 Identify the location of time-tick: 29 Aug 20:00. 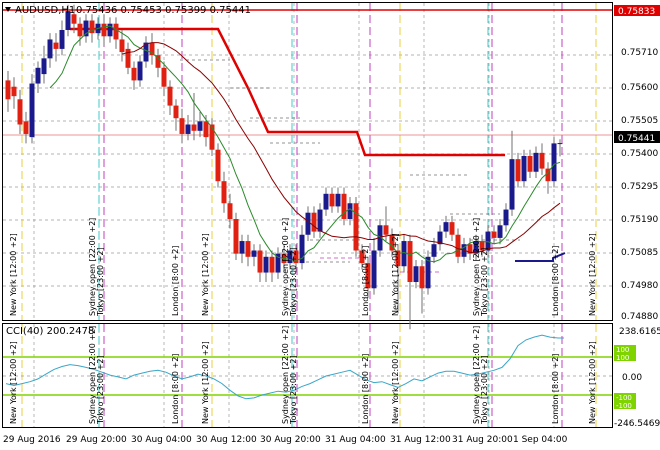
(96, 440).